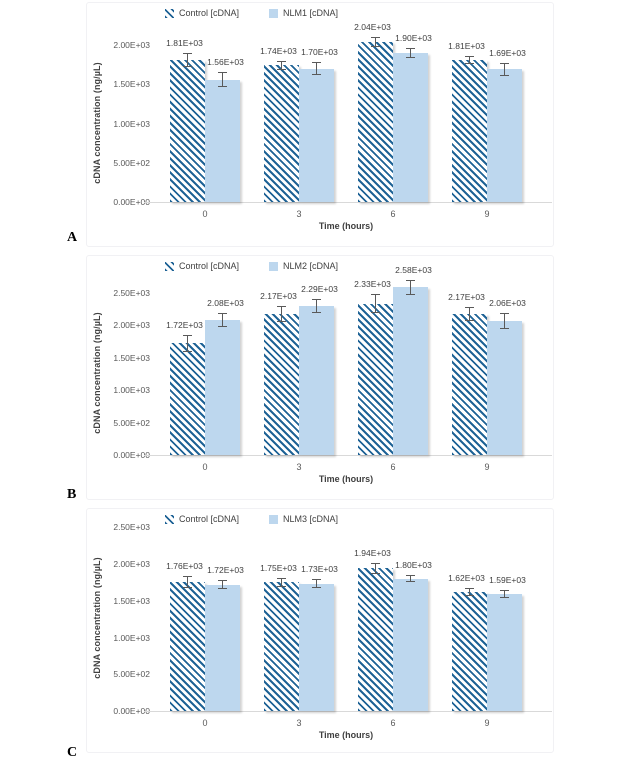 The height and width of the screenshot is (760, 624). Describe the element at coordinates (413, 38) in the screenshot. I see `data-label: 1.90E+03` at that location.